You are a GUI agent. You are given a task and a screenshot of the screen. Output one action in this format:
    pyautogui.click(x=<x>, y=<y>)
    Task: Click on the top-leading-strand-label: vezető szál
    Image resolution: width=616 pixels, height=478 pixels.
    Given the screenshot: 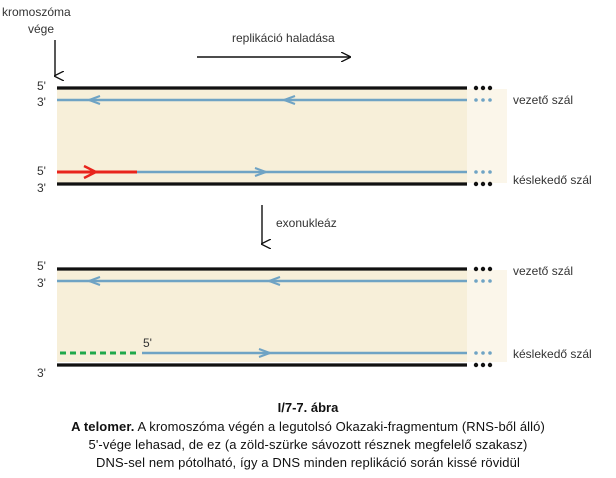 What is the action you would take?
    pyautogui.click(x=543, y=100)
    